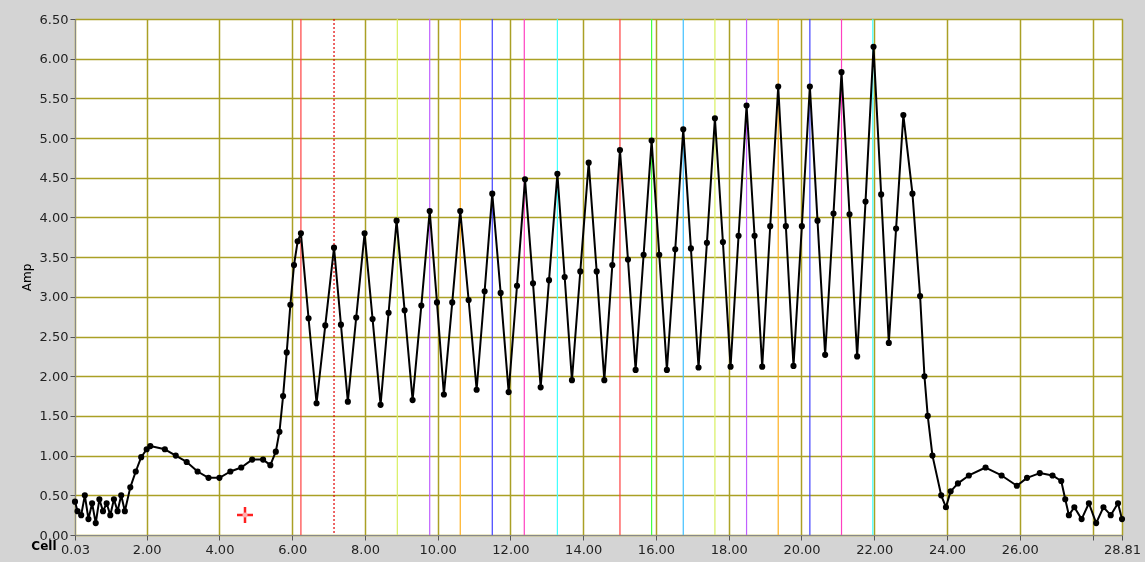 The image size is (1145, 562). I want to click on y-tick-label: 5.50, so click(54, 98).